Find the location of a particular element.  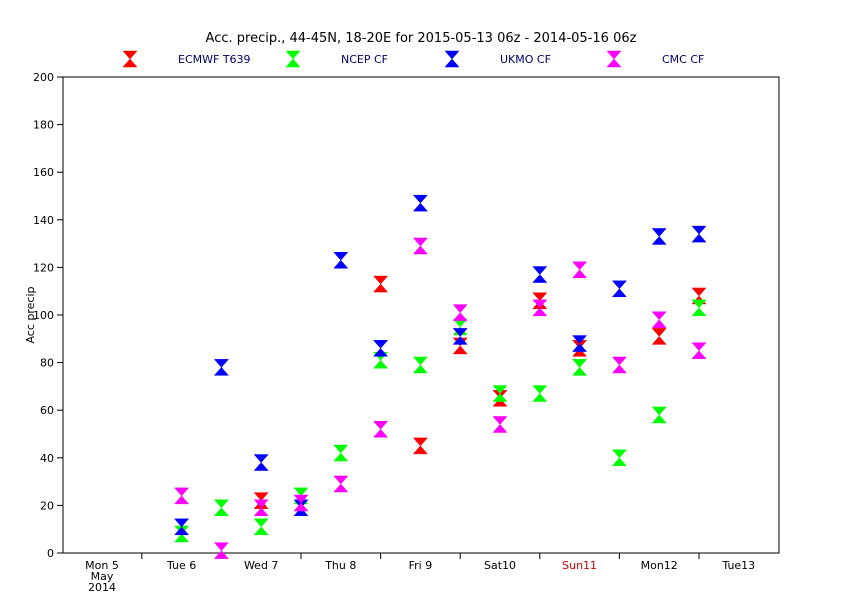

x-tick-label: Tue13 is located at coordinates (738, 565).